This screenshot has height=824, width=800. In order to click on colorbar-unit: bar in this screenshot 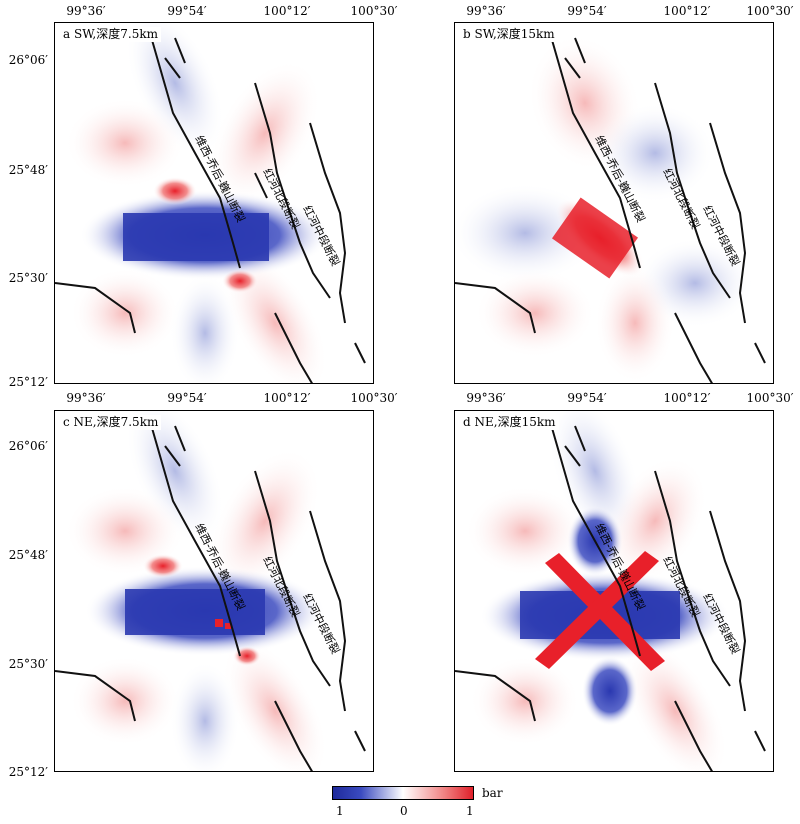, I will do `click(492, 793)`.